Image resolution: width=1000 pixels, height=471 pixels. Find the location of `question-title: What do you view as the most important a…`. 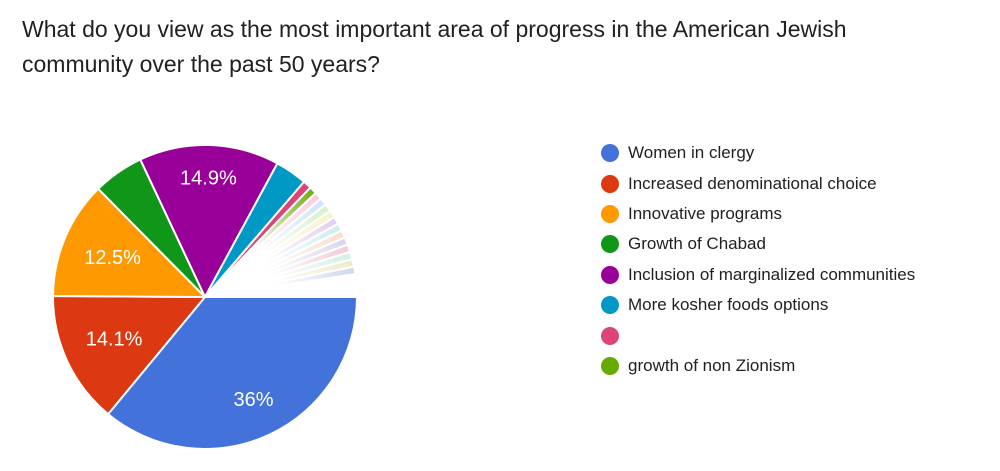

question-title: What do you view as the most important a… is located at coordinates (434, 46).